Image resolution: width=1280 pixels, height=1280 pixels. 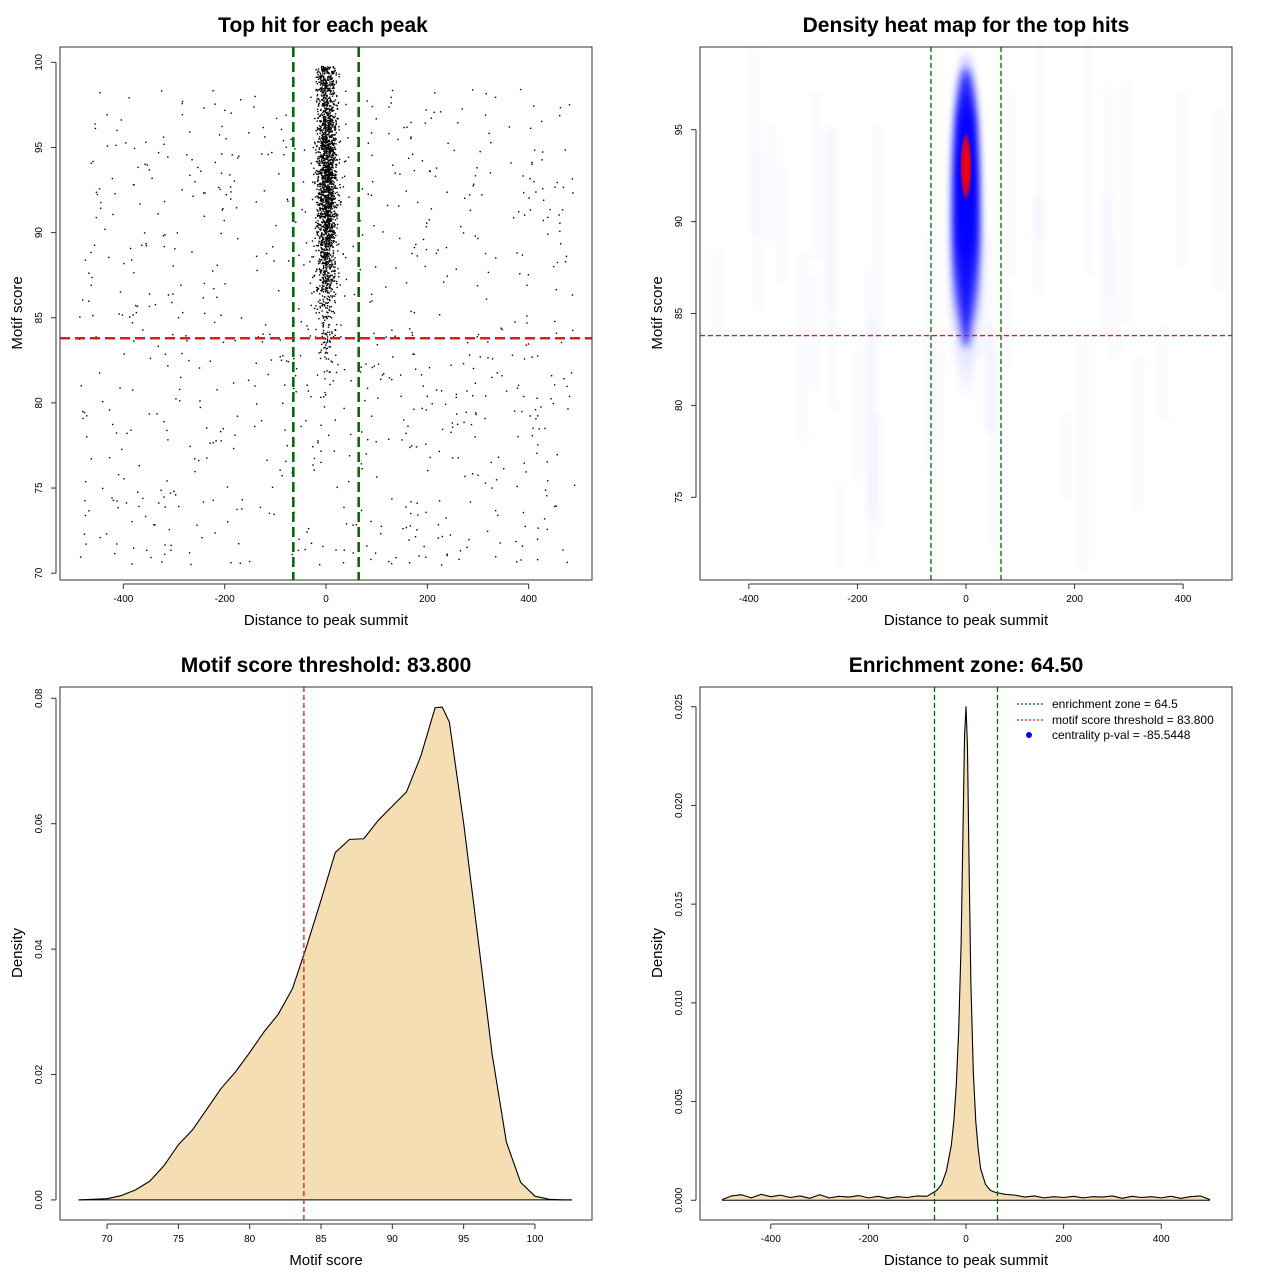 I want to click on reference-lines, so click(x=966, y=953).